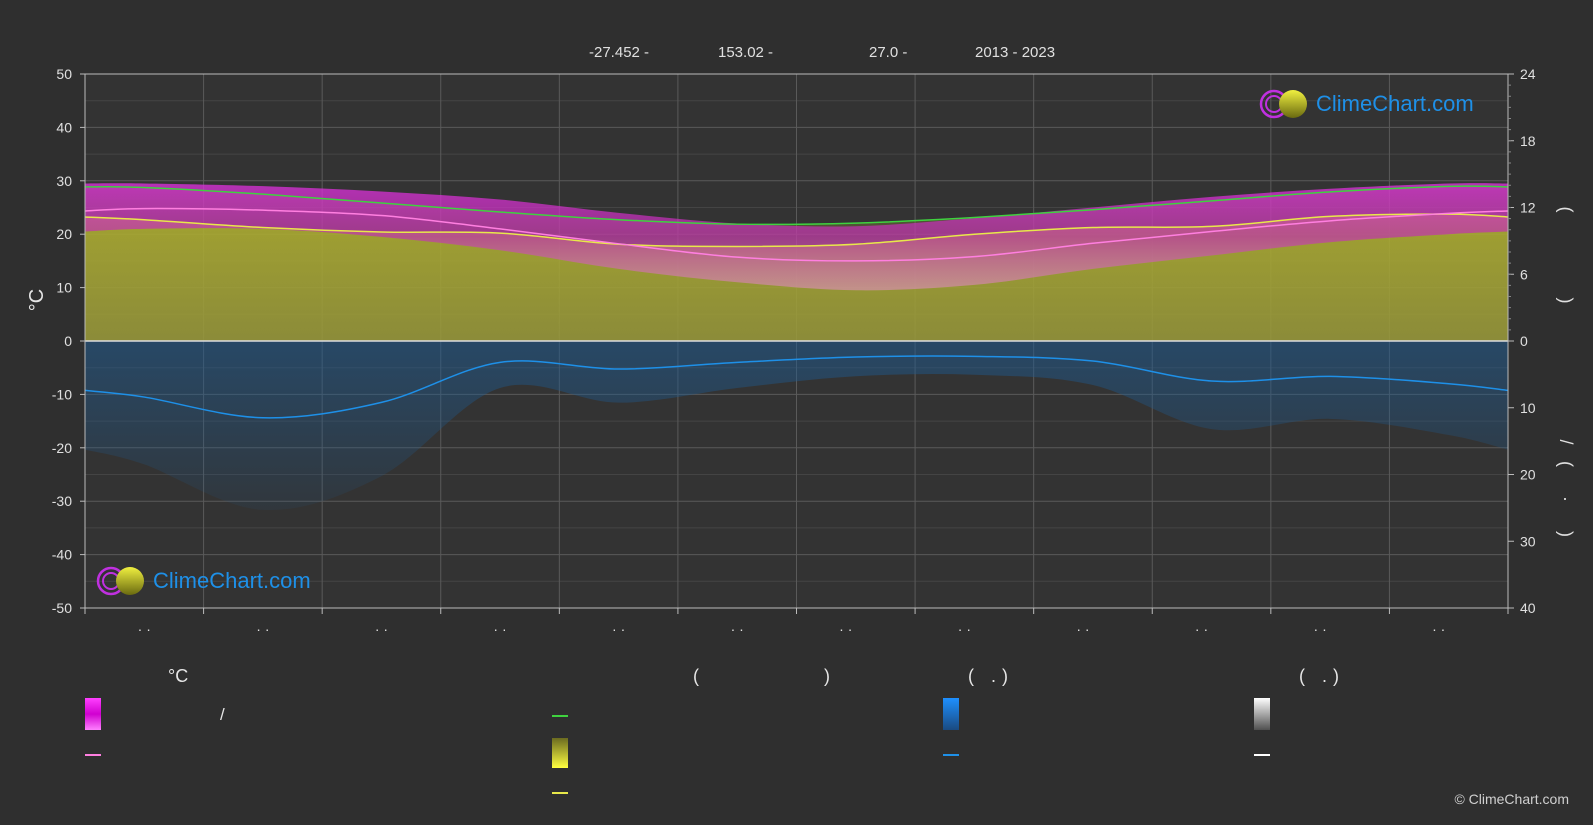  What do you see at coordinates (64, 234) in the screenshot?
I see `left-tick-label: 20` at bounding box center [64, 234].